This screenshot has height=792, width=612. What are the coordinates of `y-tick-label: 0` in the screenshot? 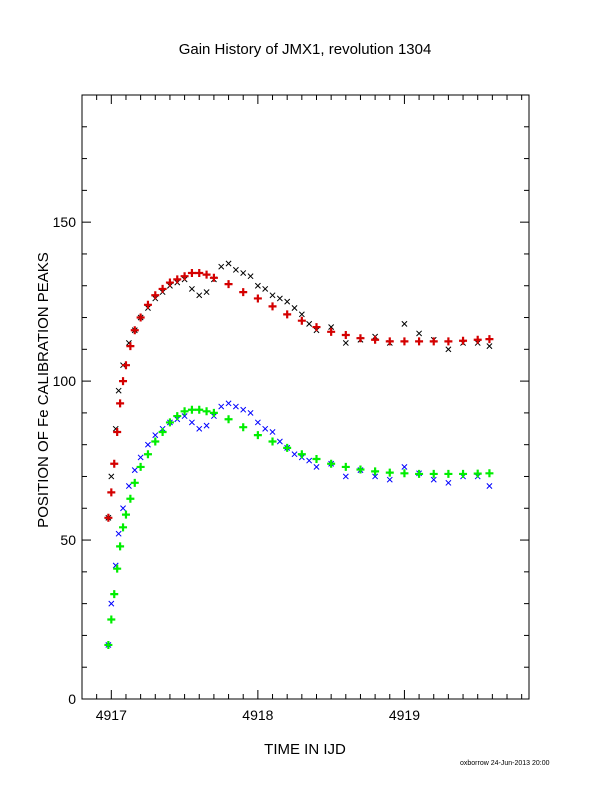 It's located at (72, 699).